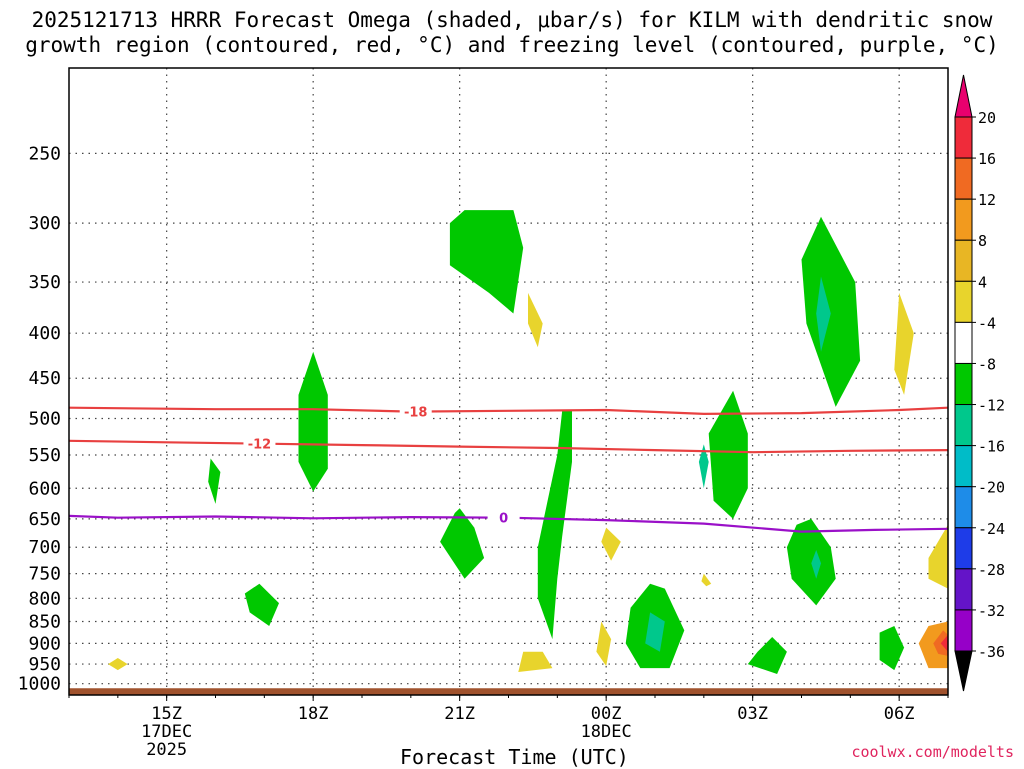  I want to click on y-tick-label: 700, so click(44, 547).